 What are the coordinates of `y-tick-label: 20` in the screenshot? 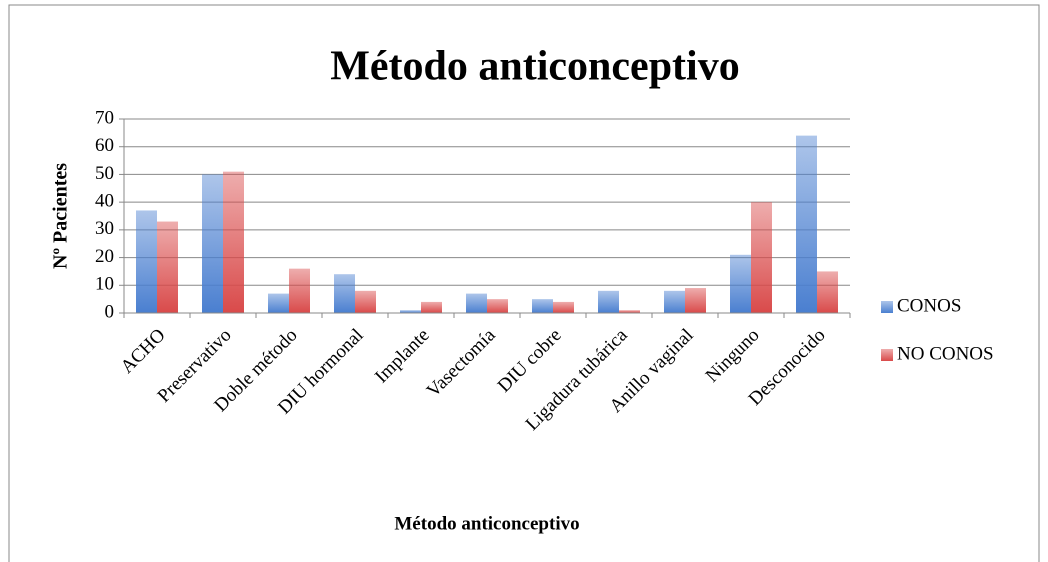 It's located at (104, 256).